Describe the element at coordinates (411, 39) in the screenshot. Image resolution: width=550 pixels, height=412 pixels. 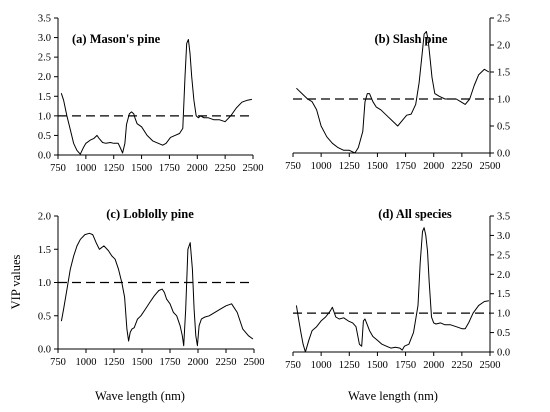
I see `panel-title: (b) Slash pine` at that location.